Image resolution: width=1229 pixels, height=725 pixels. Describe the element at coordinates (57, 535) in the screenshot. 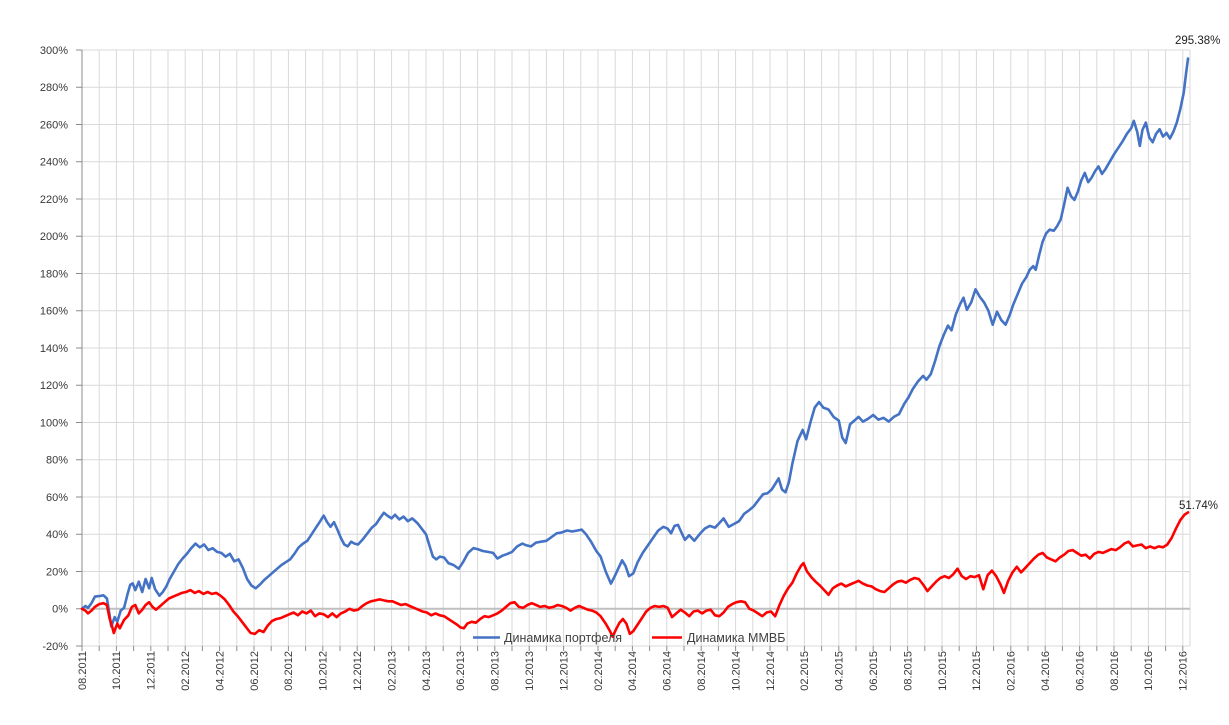

I see `y-tick-label: 40%` at that location.